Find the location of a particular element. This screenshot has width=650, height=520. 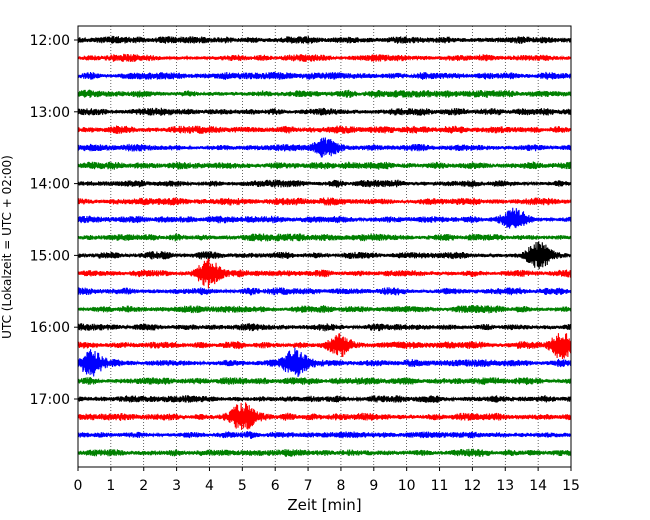

x-tick-label-1: 1 is located at coordinates (110, 486).